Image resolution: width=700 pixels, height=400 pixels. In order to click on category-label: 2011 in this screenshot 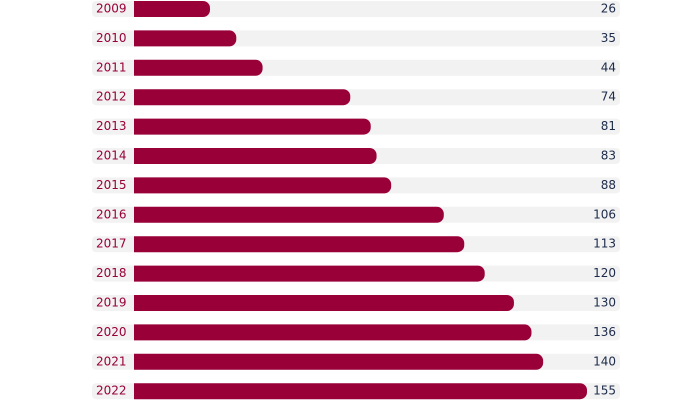, I will do `click(111, 67)`.